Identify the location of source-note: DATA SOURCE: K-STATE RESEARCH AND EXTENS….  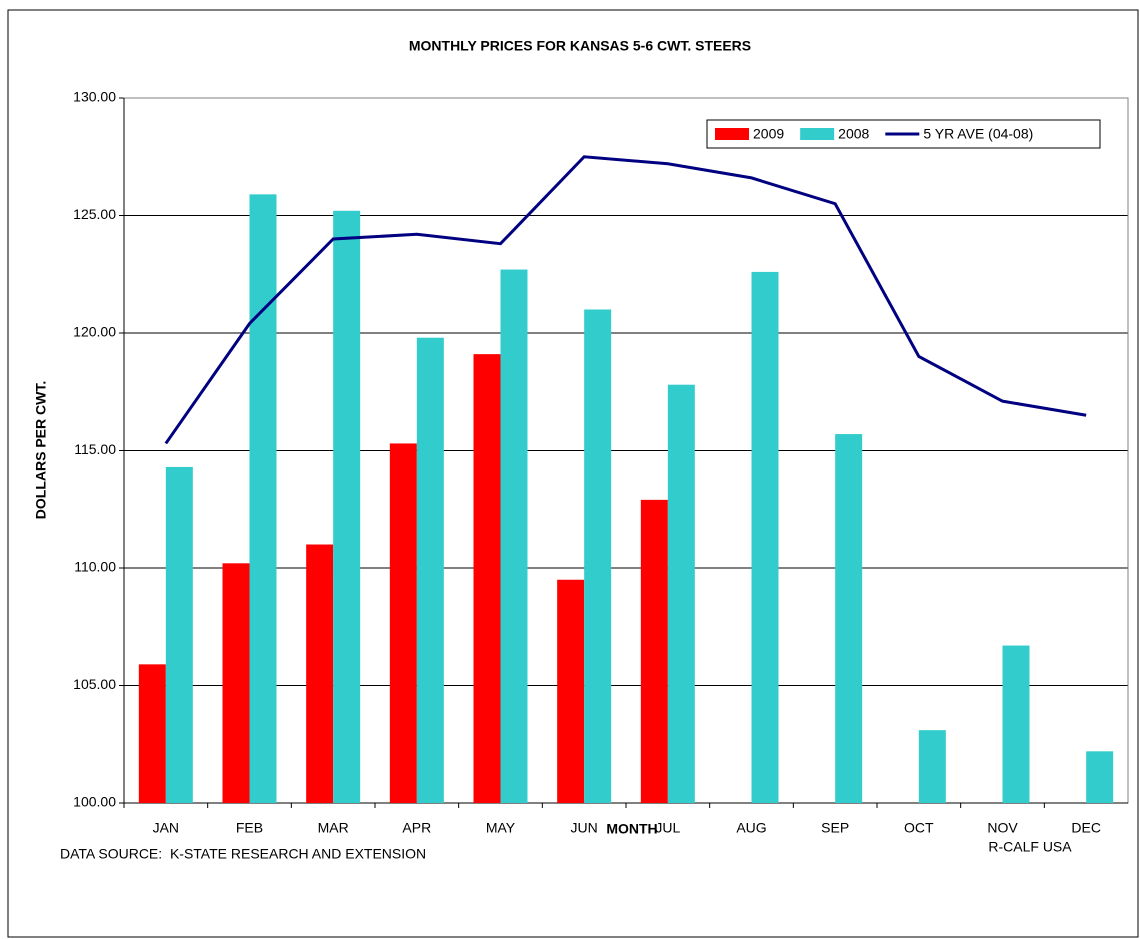
(243, 854).